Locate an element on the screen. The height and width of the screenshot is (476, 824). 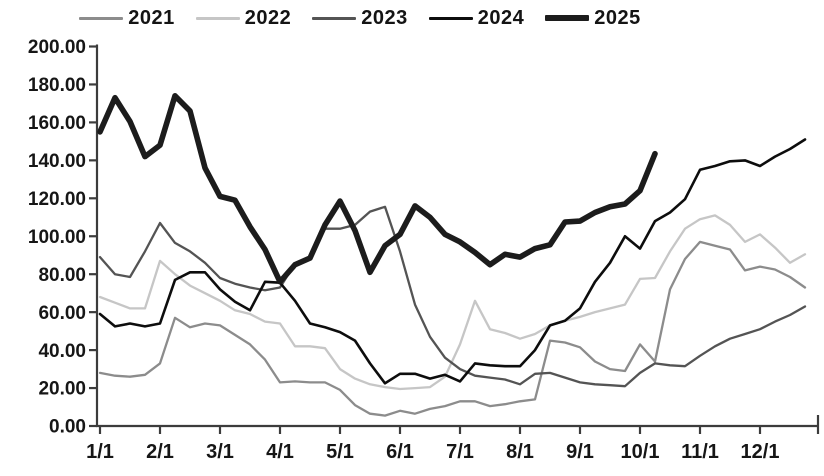
x-axis-label: 9/1 is located at coordinates (580, 452).